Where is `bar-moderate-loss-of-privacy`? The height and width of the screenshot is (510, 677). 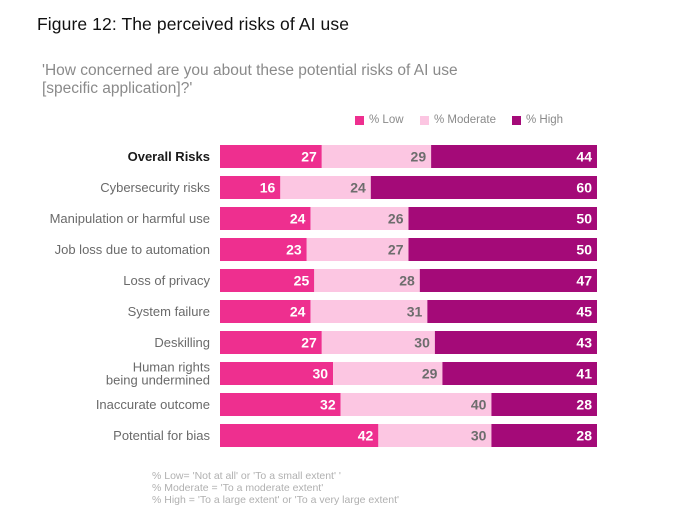 bar-moderate-loss-of-privacy is located at coordinates (367, 280).